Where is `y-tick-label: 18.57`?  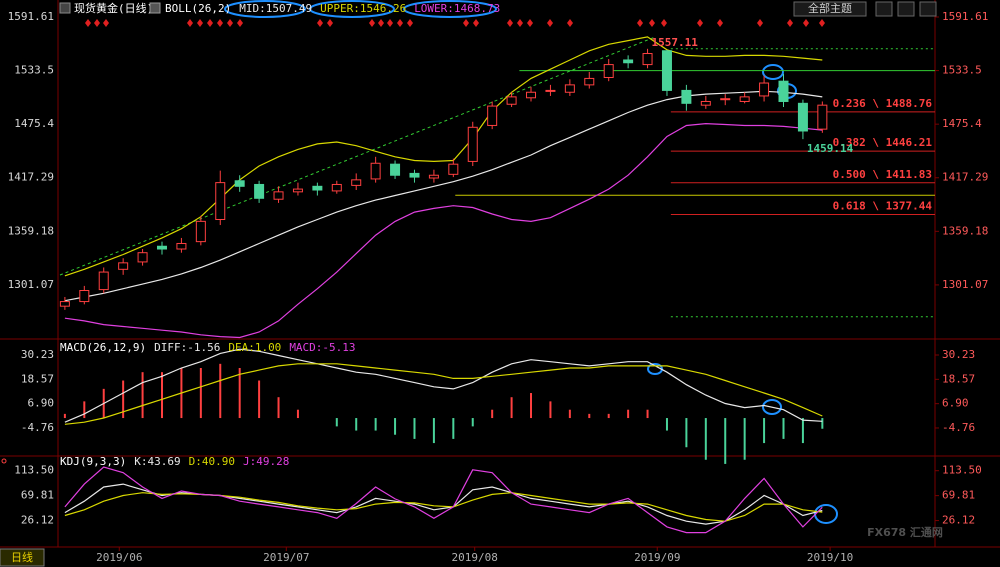 y-tick-label: 18.57 is located at coordinates (37, 378).